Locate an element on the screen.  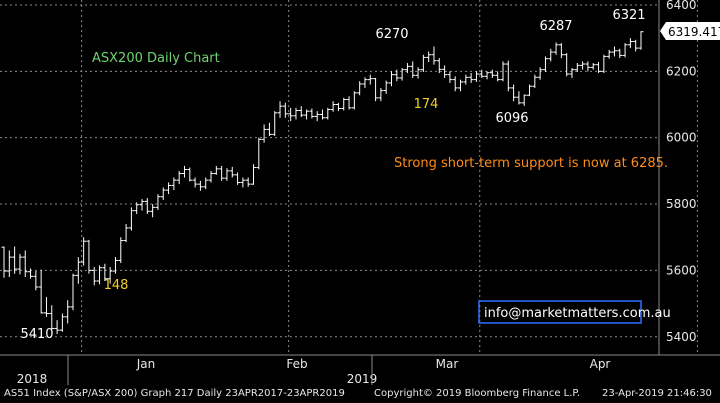
point-label: 6287 is located at coordinates (555, 26).